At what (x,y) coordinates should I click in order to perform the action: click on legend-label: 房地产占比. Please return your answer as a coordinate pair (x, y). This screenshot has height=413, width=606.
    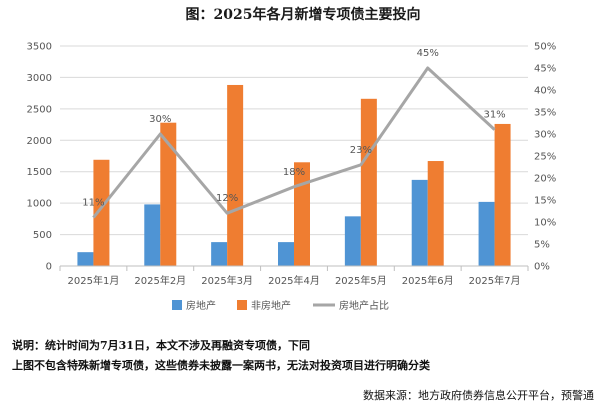
    Looking at the image, I should click on (364, 305).